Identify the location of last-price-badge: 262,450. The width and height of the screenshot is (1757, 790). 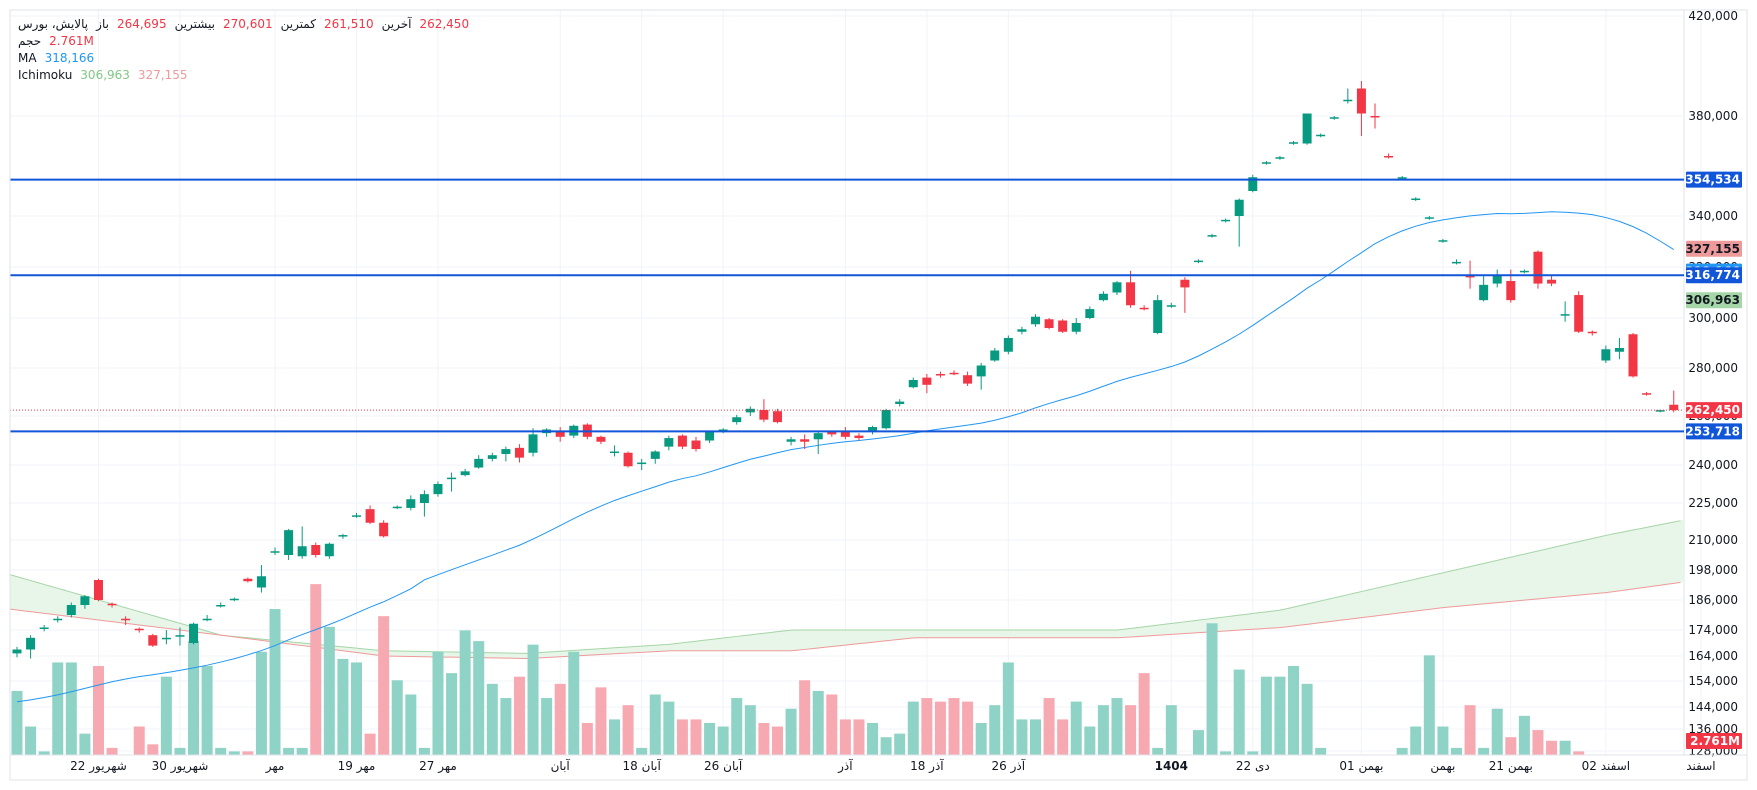
(1713, 410).